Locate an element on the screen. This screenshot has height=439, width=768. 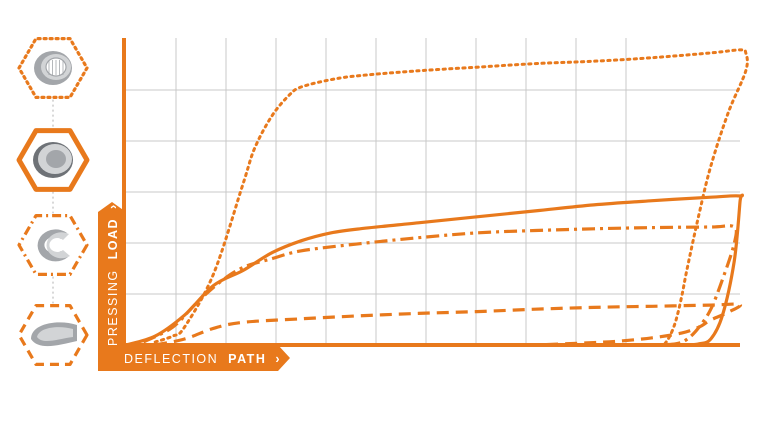
series-line-dashed is located at coordinates (448, 324).